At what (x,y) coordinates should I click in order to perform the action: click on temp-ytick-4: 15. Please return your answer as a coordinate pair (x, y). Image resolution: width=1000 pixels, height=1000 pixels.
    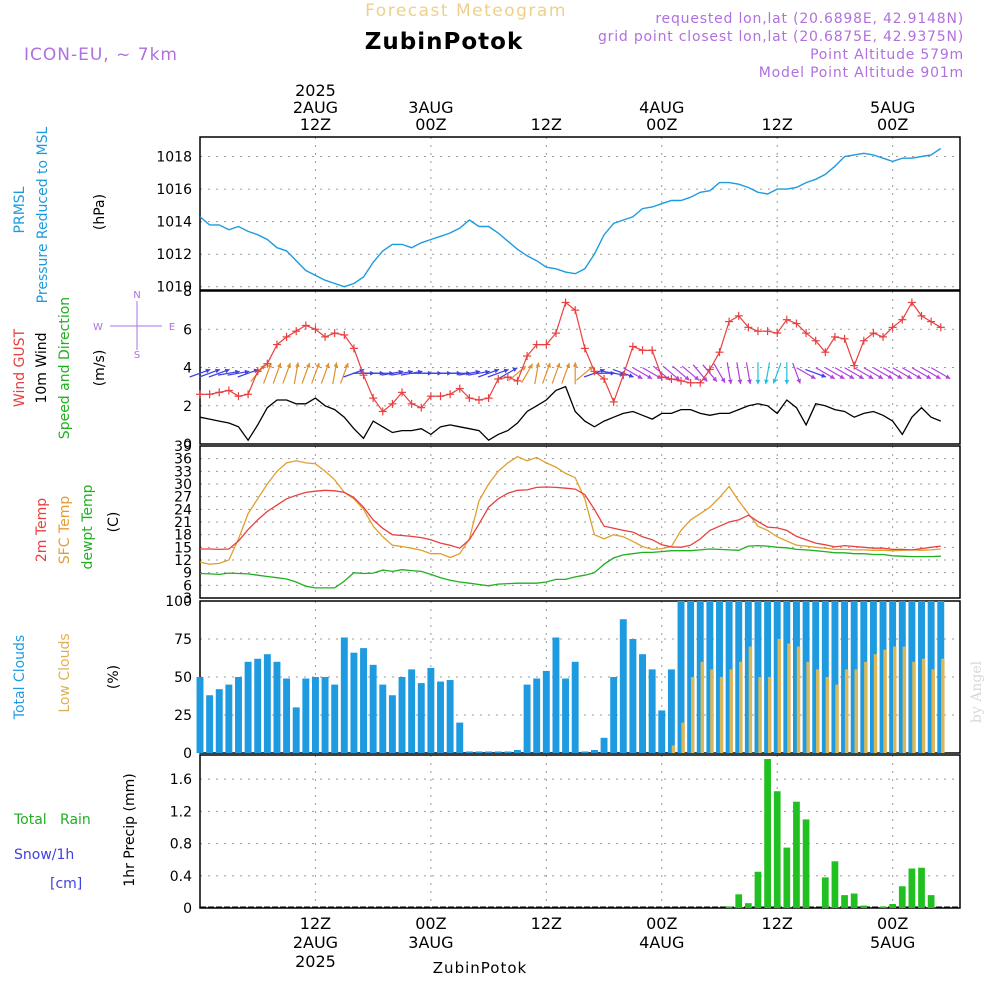
    Looking at the image, I should click on (183, 548).